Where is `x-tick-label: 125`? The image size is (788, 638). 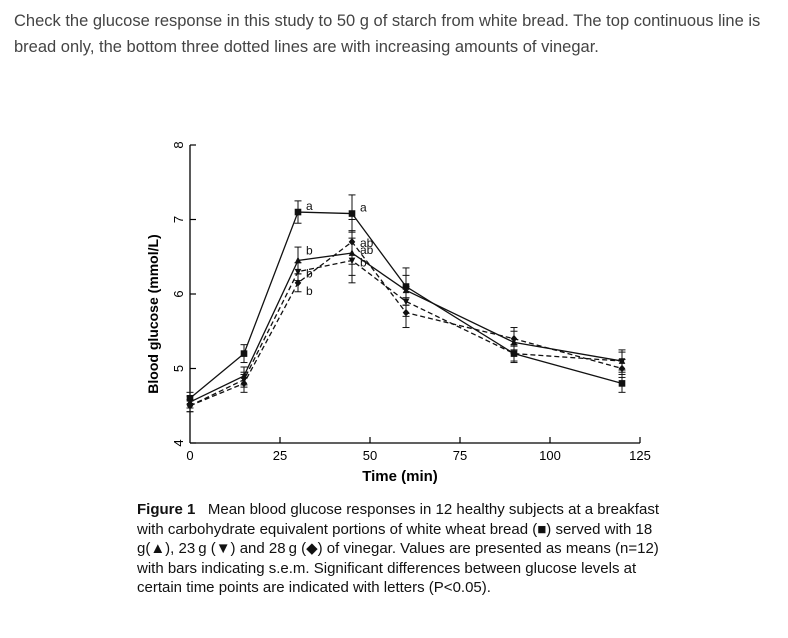
x-tick-label: 125 is located at coordinates (640, 455).